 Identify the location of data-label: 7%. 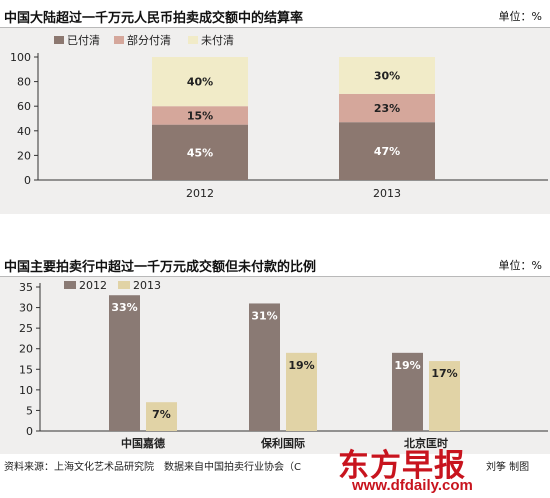
(161, 414).